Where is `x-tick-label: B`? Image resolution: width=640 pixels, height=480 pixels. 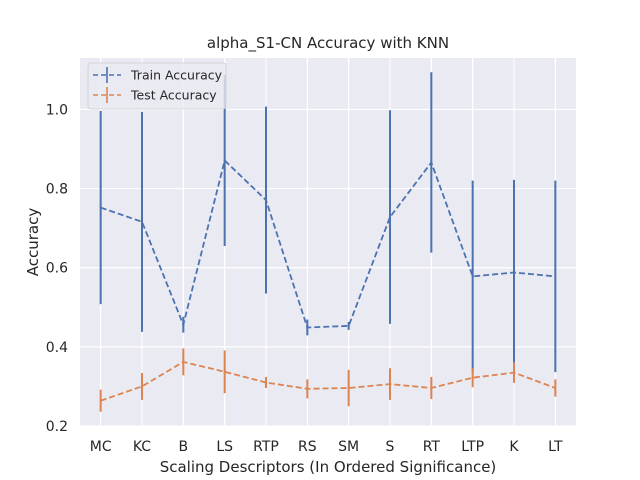
x-tick-label: B is located at coordinates (184, 447).